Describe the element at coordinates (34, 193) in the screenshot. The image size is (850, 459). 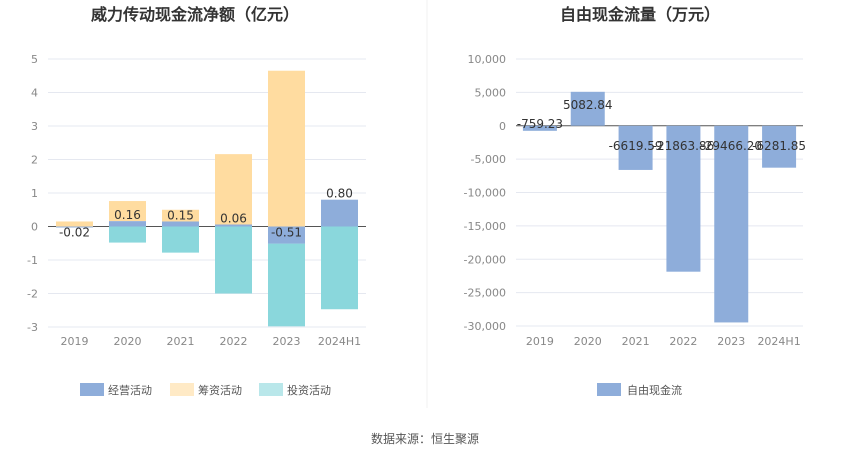
I see `left-y-tick: 1` at that location.